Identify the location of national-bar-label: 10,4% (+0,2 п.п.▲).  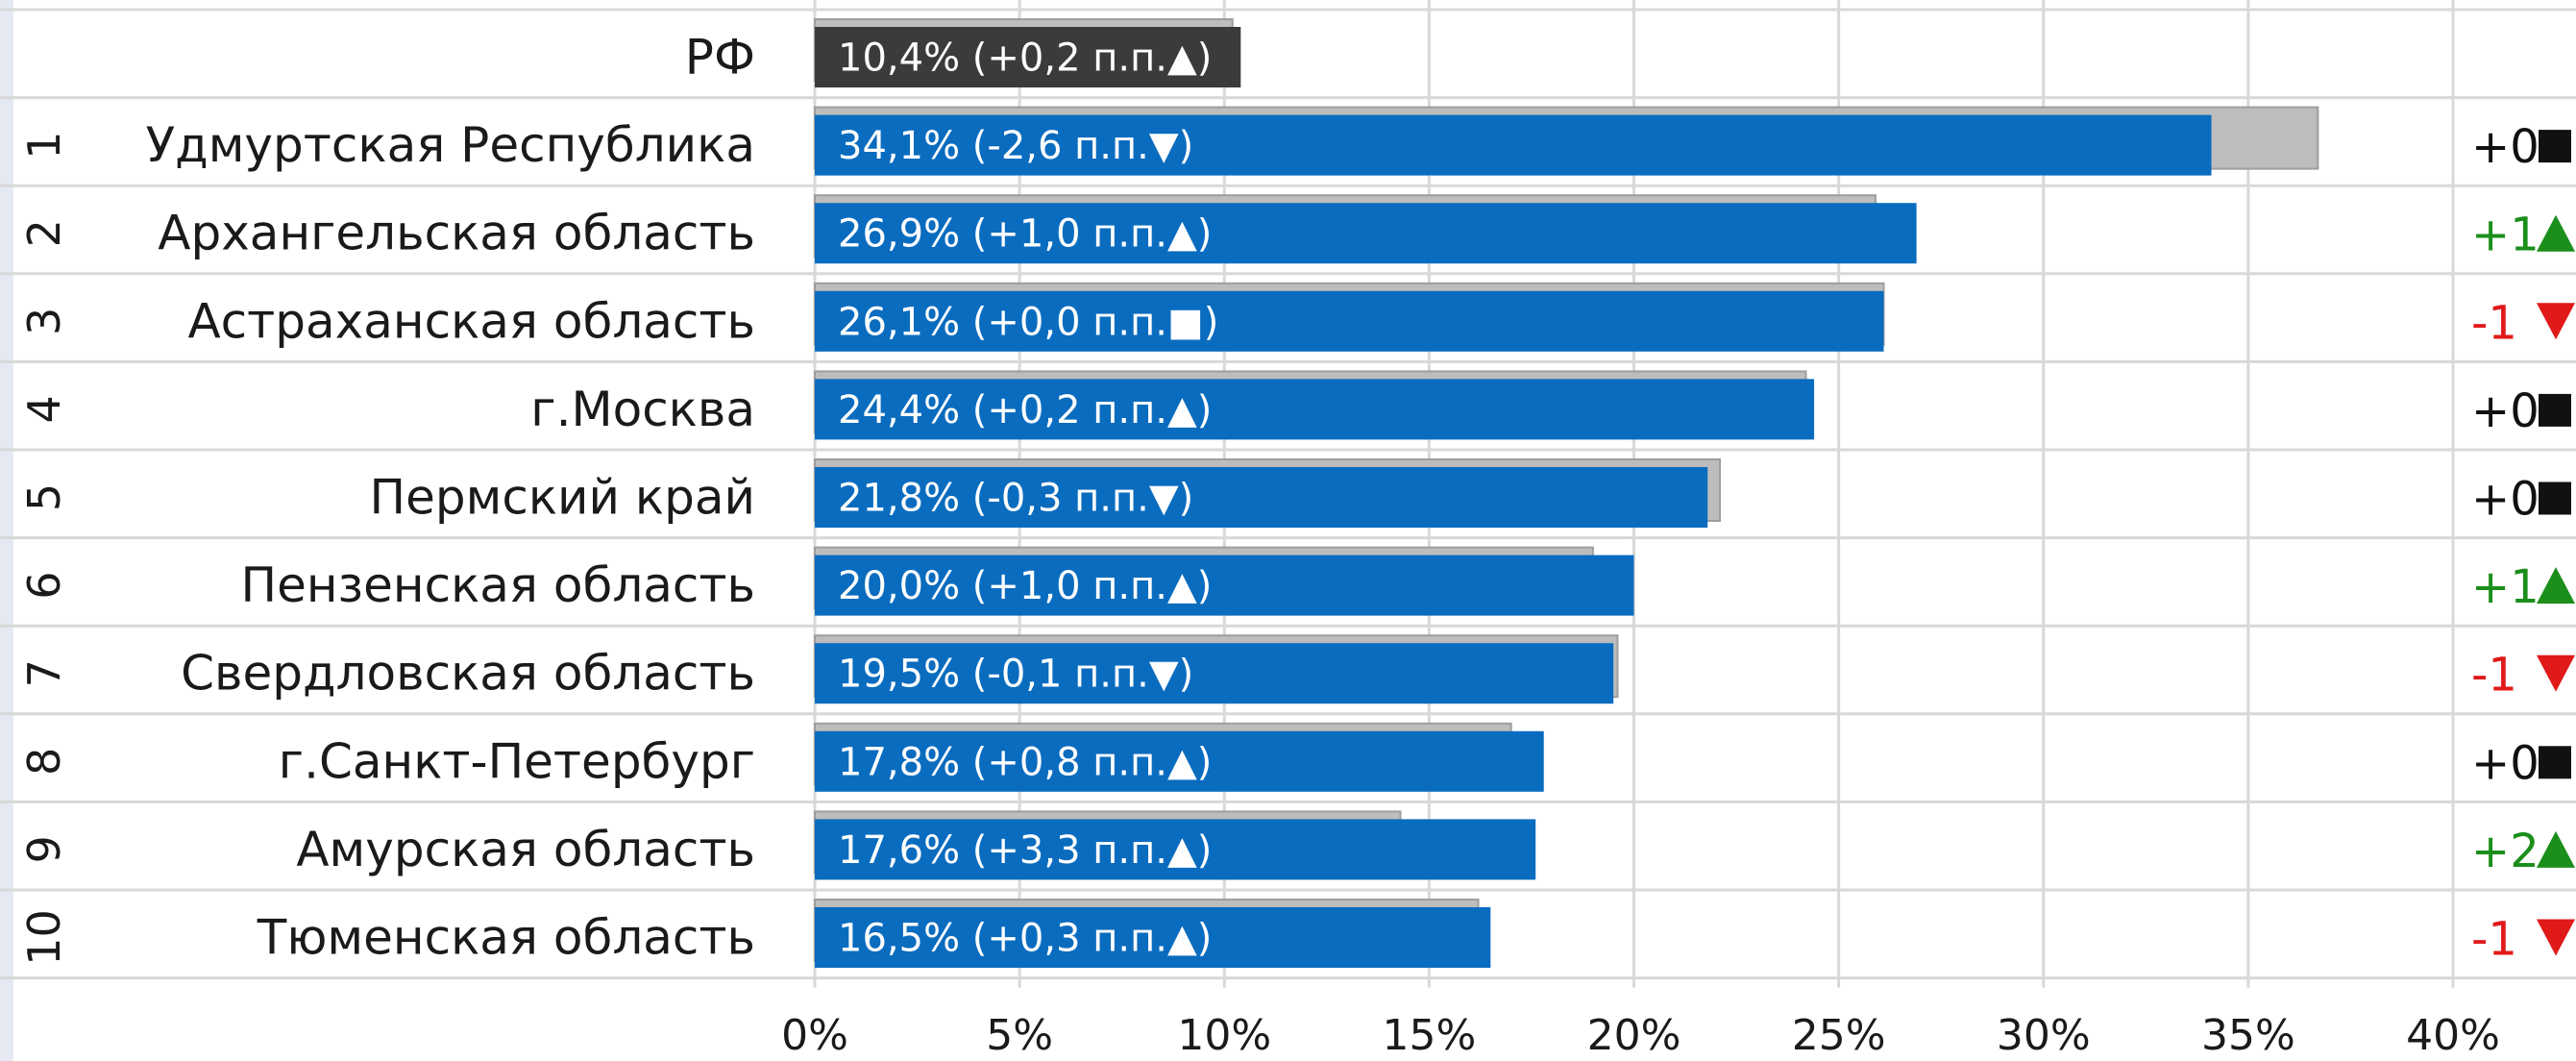
(1025, 59).